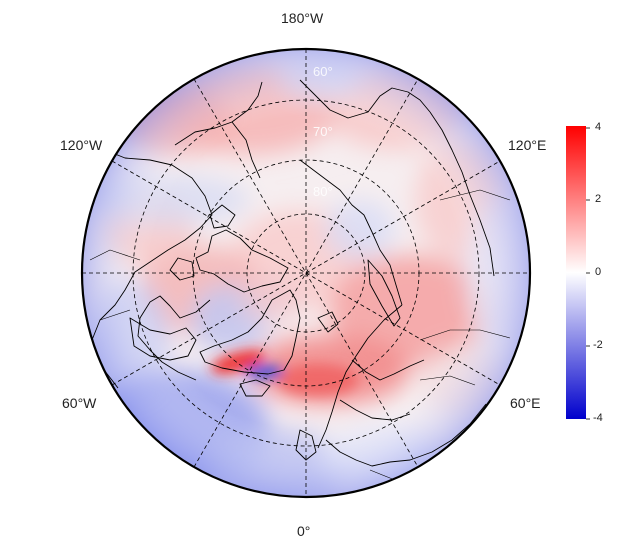 The width and height of the screenshot is (625, 552). Describe the element at coordinates (304, 531) in the screenshot. I see `lon-label-0: 0°` at that location.